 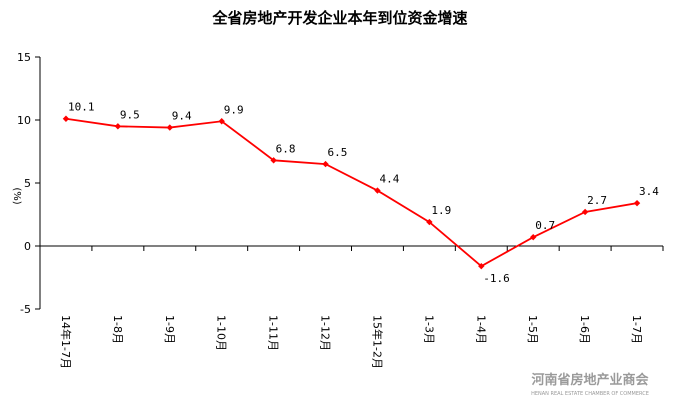 What do you see at coordinates (338, 152) in the screenshot?
I see `data-label: 6.5` at bounding box center [338, 152].